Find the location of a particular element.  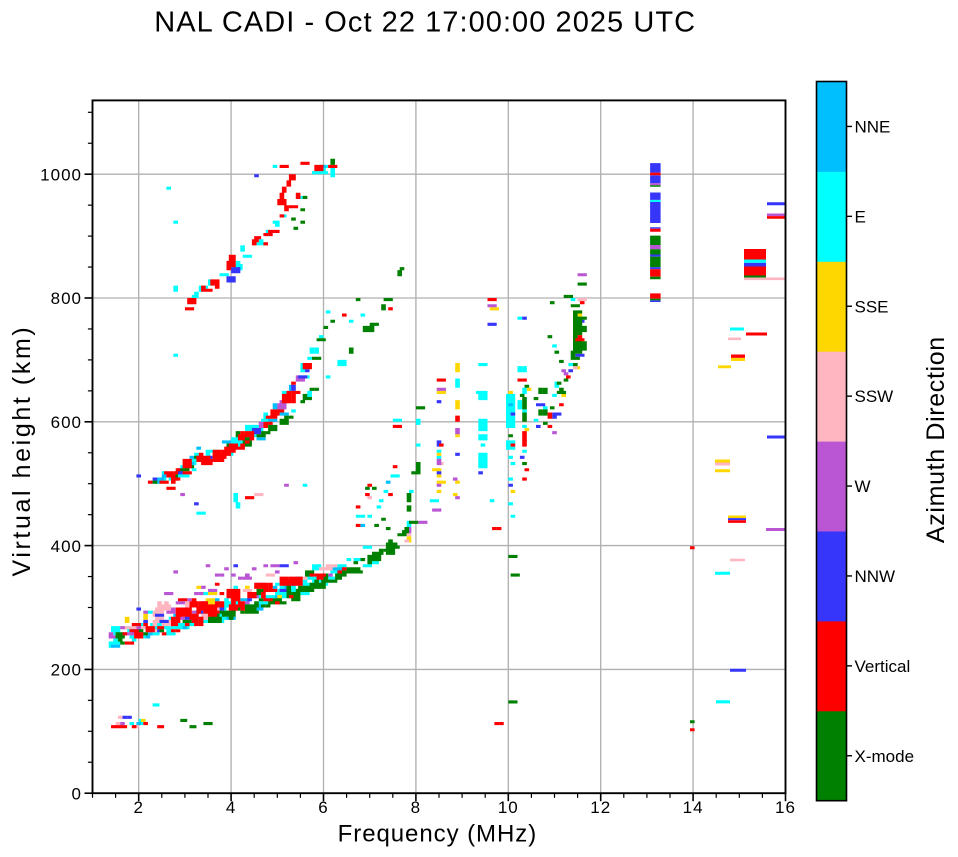

svg-text: E is located at coordinates (860, 216).